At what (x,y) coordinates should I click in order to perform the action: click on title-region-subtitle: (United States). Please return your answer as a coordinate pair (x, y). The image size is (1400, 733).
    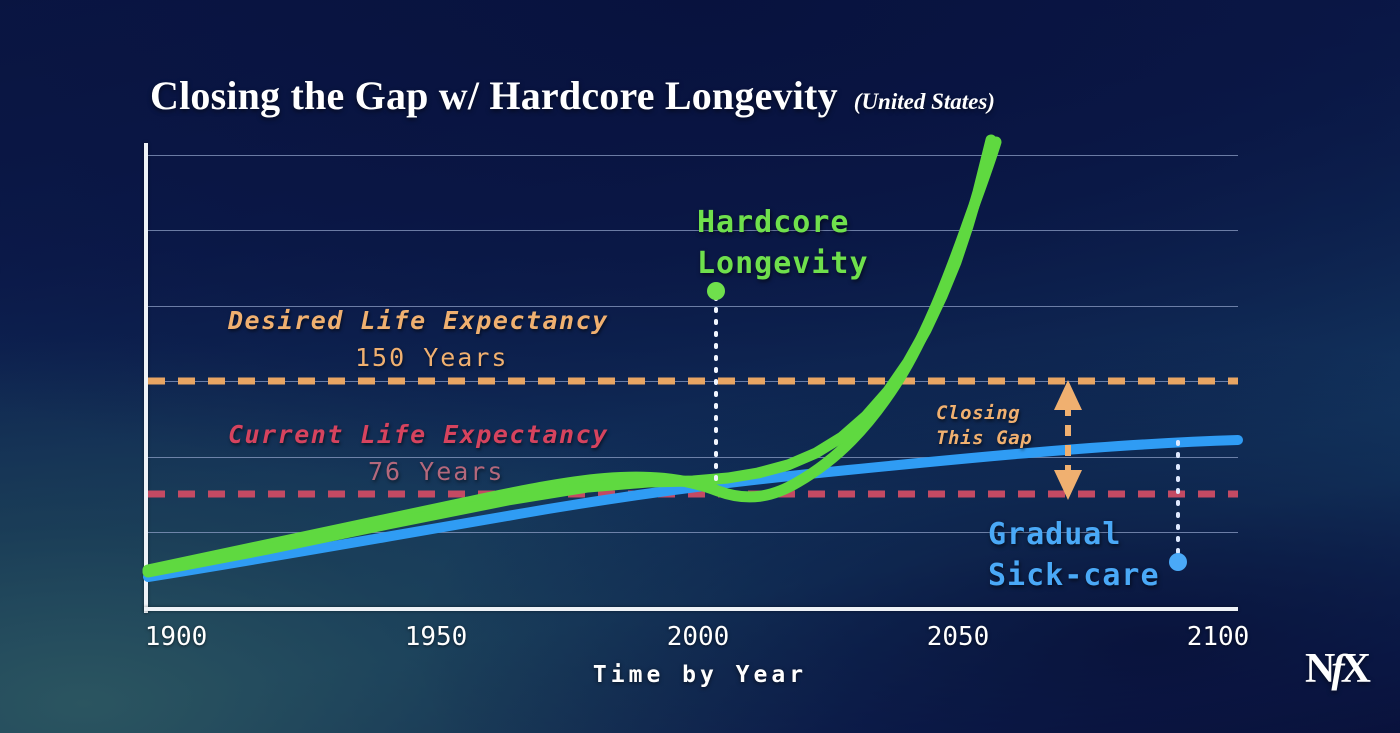
    Looking at the image, I should click on (924, 101).